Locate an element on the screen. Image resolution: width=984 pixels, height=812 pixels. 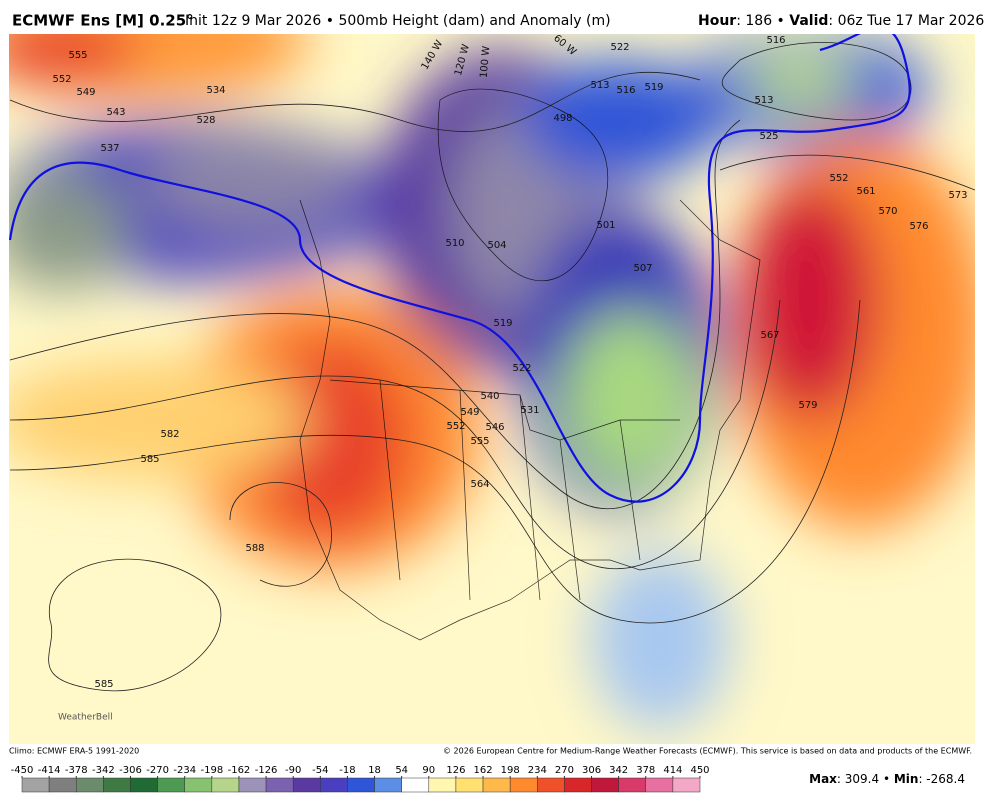
colorbar-tick-label: -126 is located at coordinates (266, 770).